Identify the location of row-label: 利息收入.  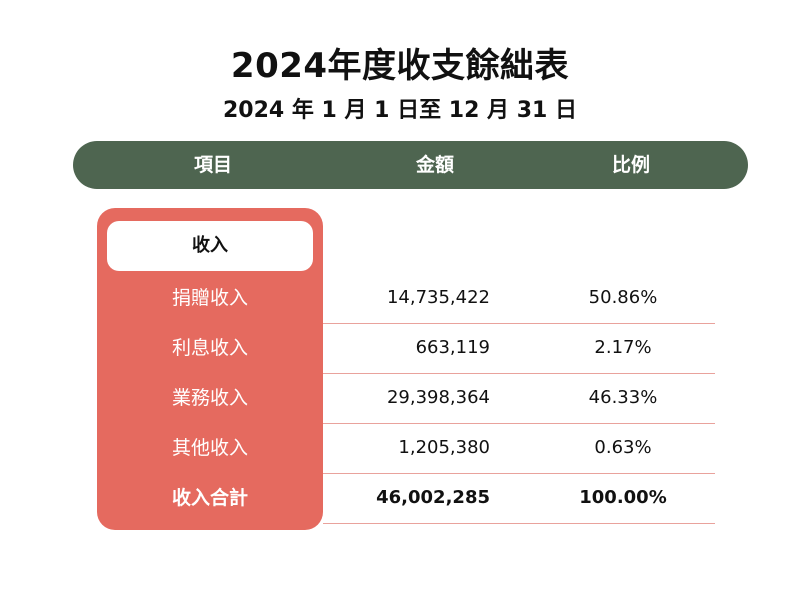
(209, 348).